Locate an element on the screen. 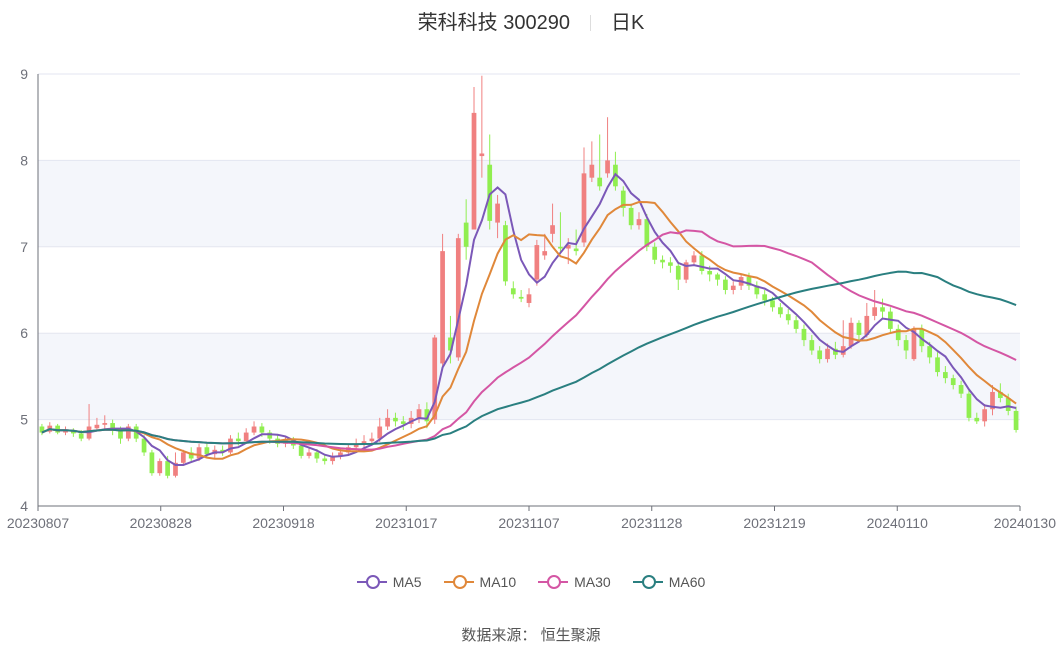  legend-ma60-icon is located at coordinates (647, 582).